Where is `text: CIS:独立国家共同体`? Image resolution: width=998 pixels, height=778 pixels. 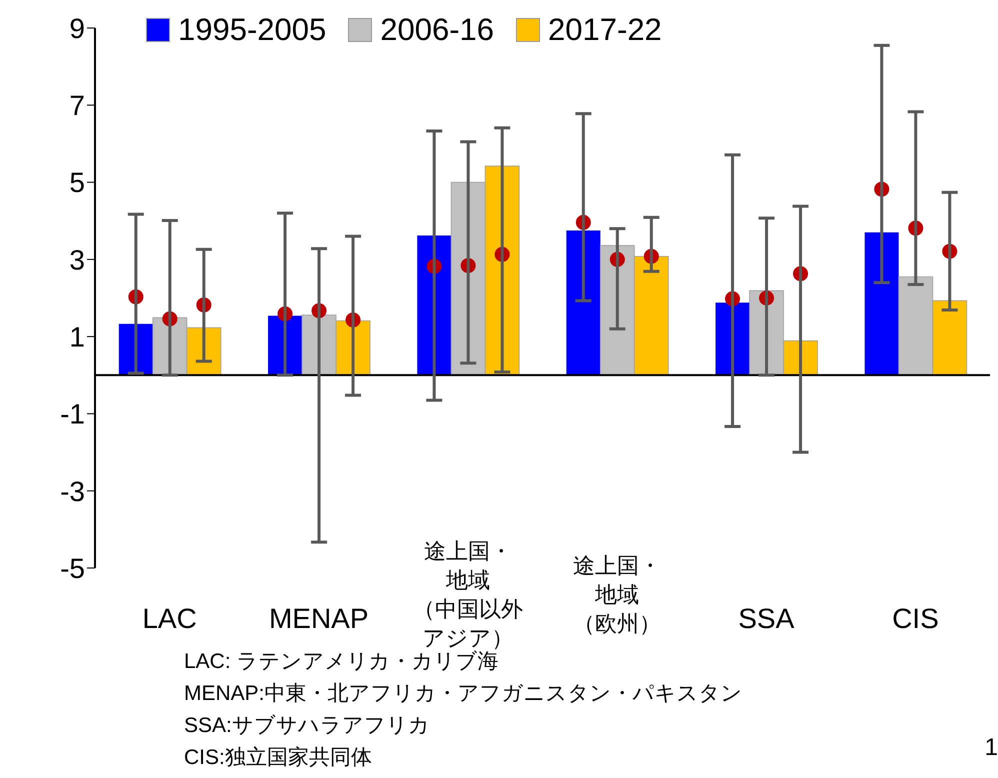 text: CIS:独立国家共同体 is located at coordinates (278, 758).